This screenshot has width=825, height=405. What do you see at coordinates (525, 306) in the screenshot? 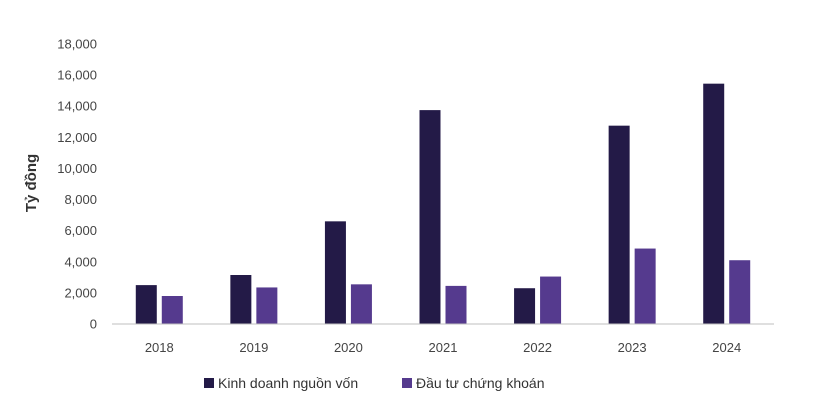
I see `bar-kinh-doanh-nguon-von-2022` at bounding box center [525, 306].